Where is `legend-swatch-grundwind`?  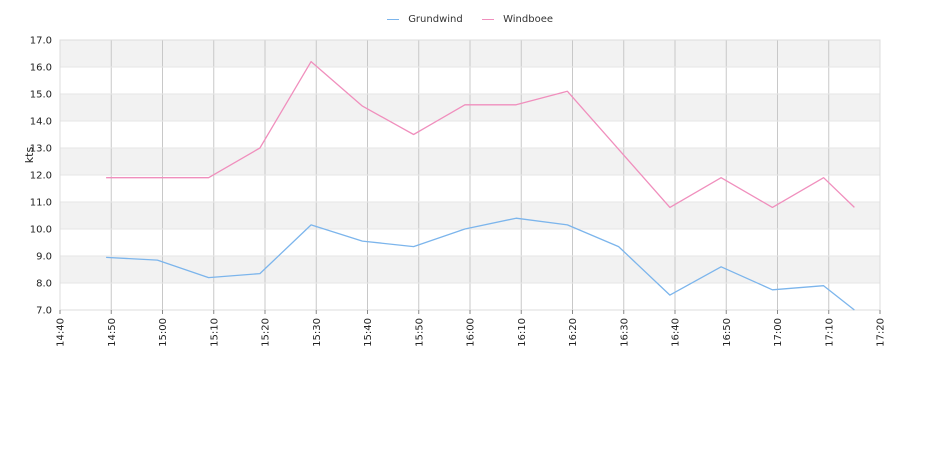 legend-swatch-grundwind is located at coordinates (393, 19).